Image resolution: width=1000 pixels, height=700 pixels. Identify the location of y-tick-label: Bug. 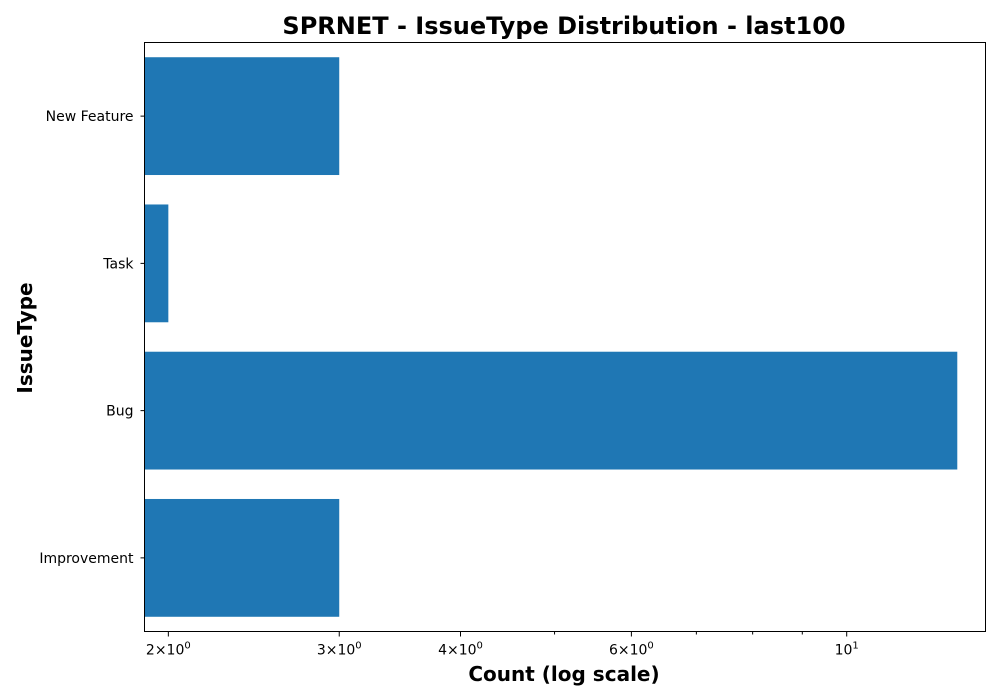
(119, 412).